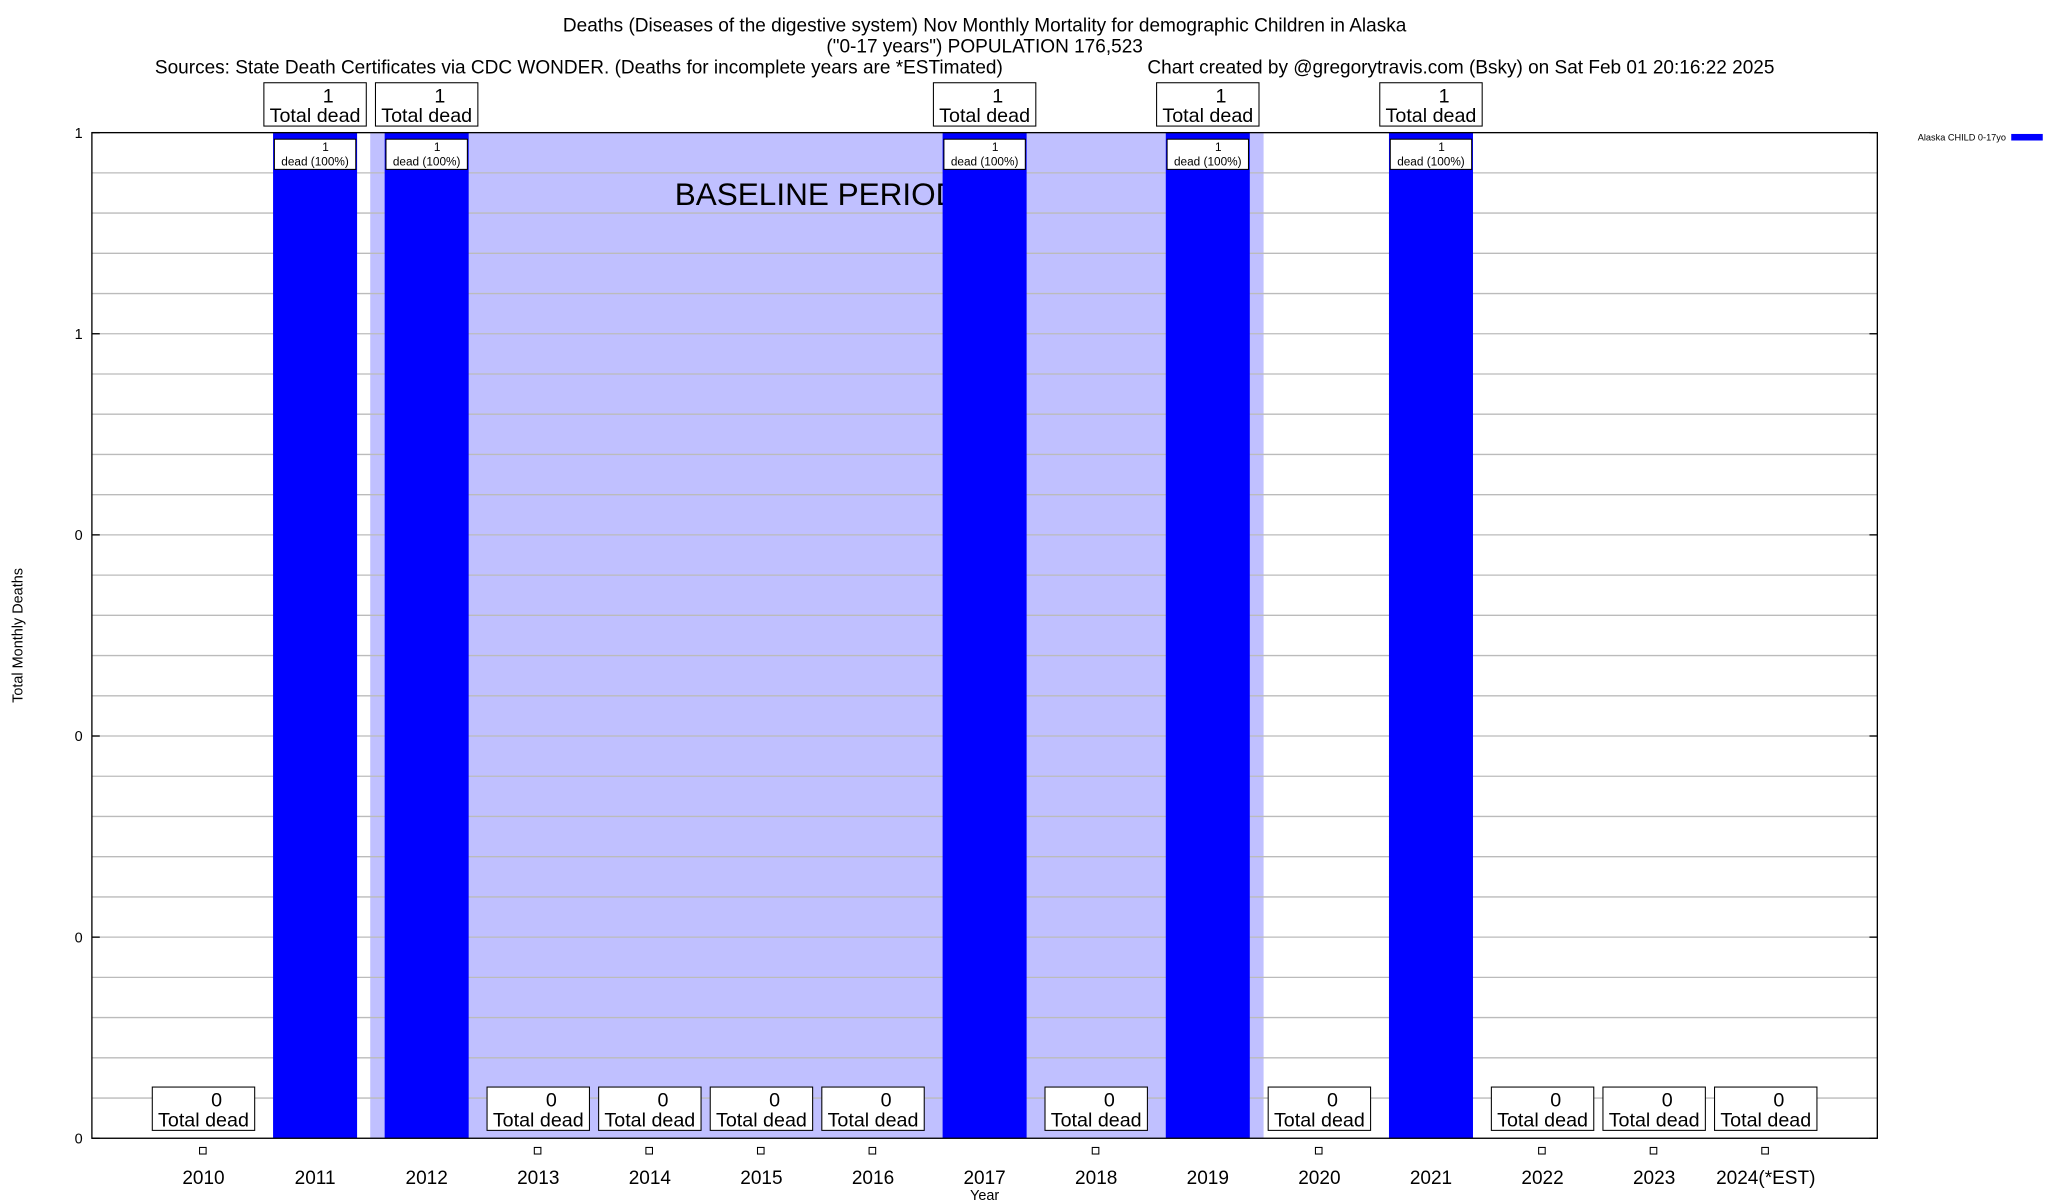 This screenshot has height=1200, width=2048. I want to click on x-tick-label: 2024(*EST), so click(1765, 1178).